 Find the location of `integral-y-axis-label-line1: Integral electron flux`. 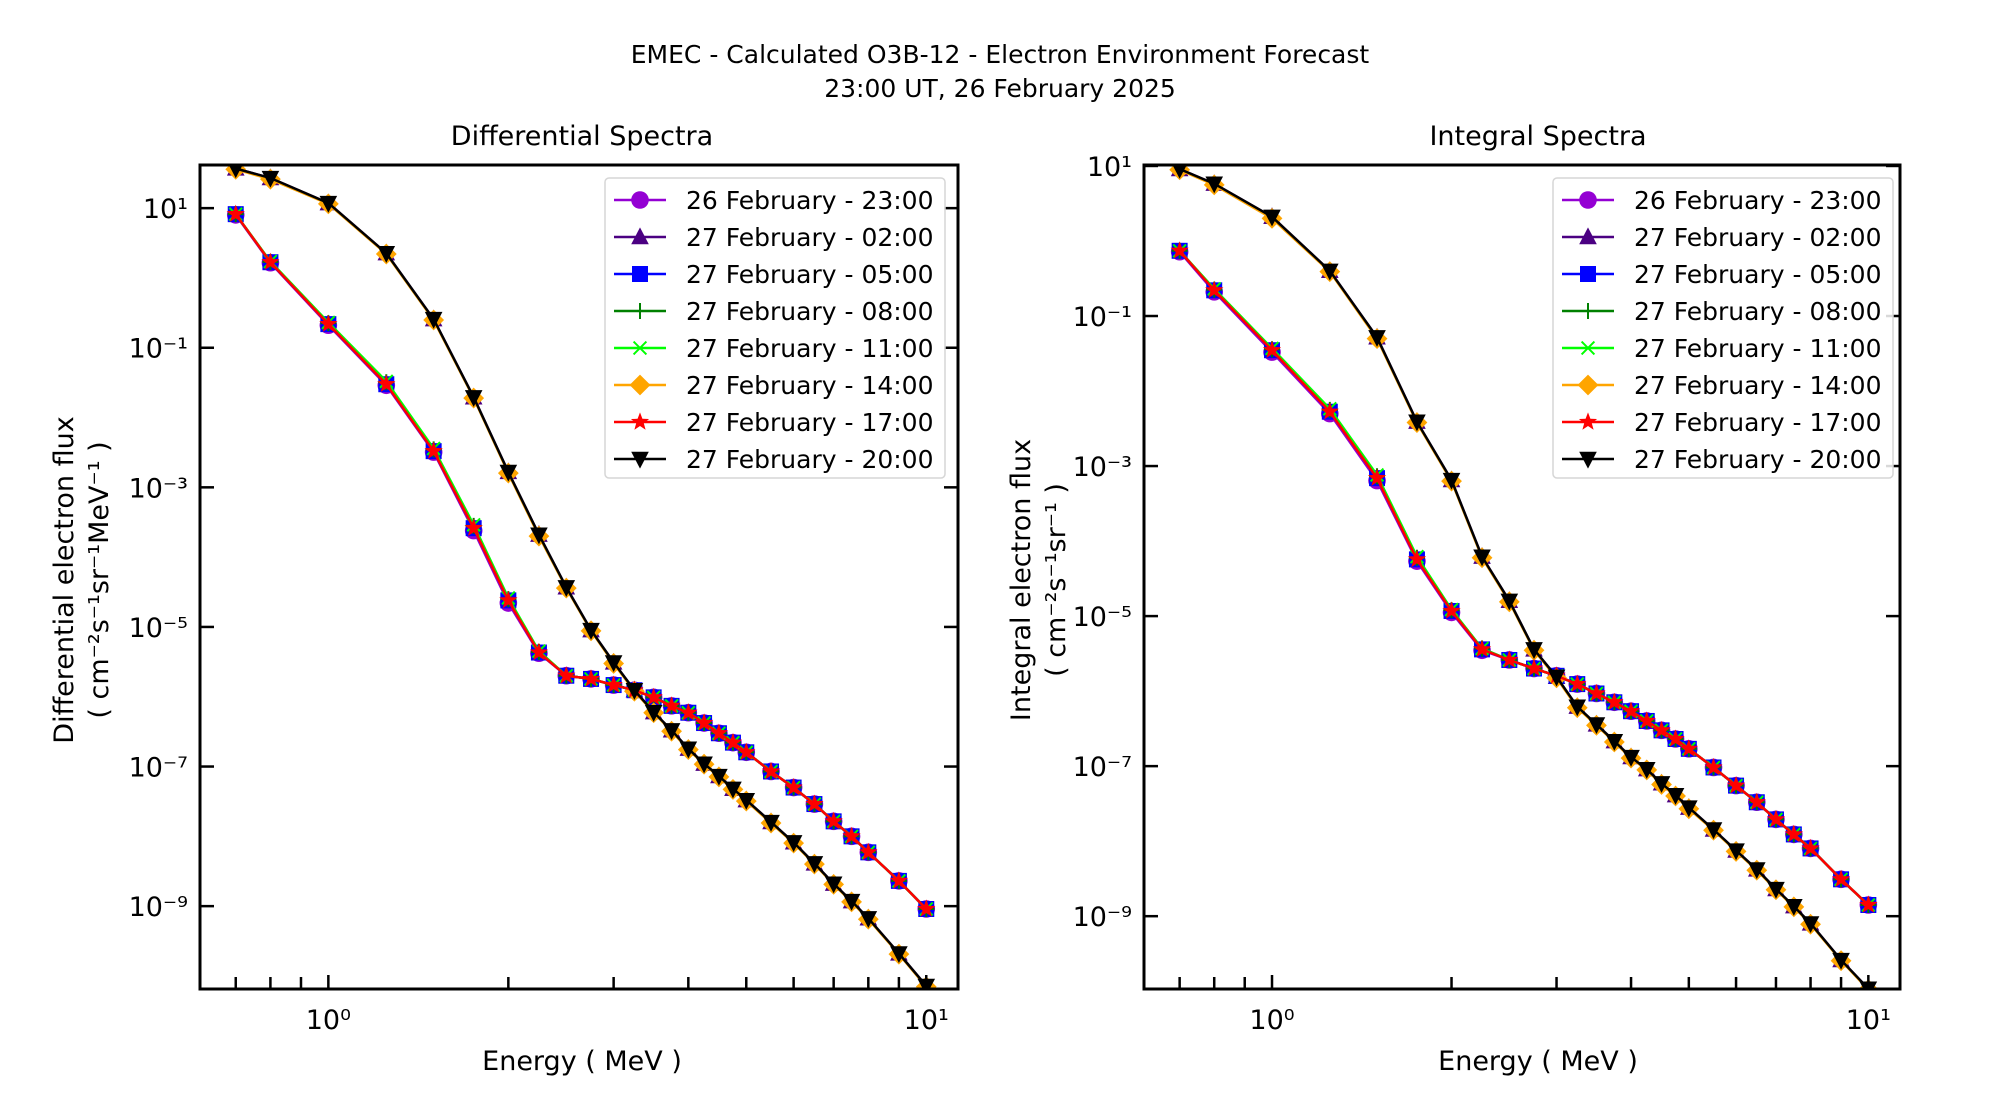

integral-y-axis-label-line1: Integral electron flux is located at coordinates (1021, 580).